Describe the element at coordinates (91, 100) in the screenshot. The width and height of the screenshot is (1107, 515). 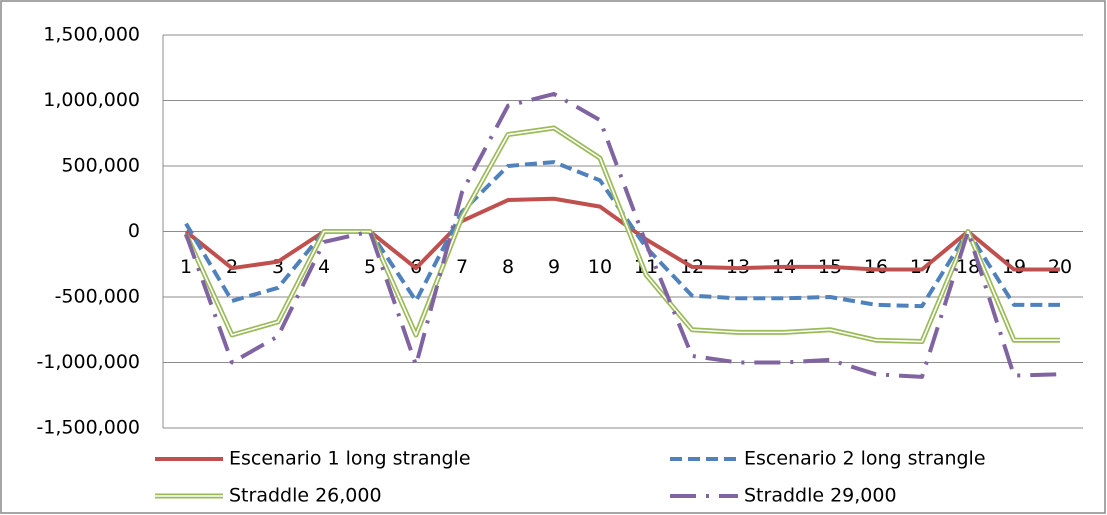
I see `y-tick-label: 1,000,000` at that location.